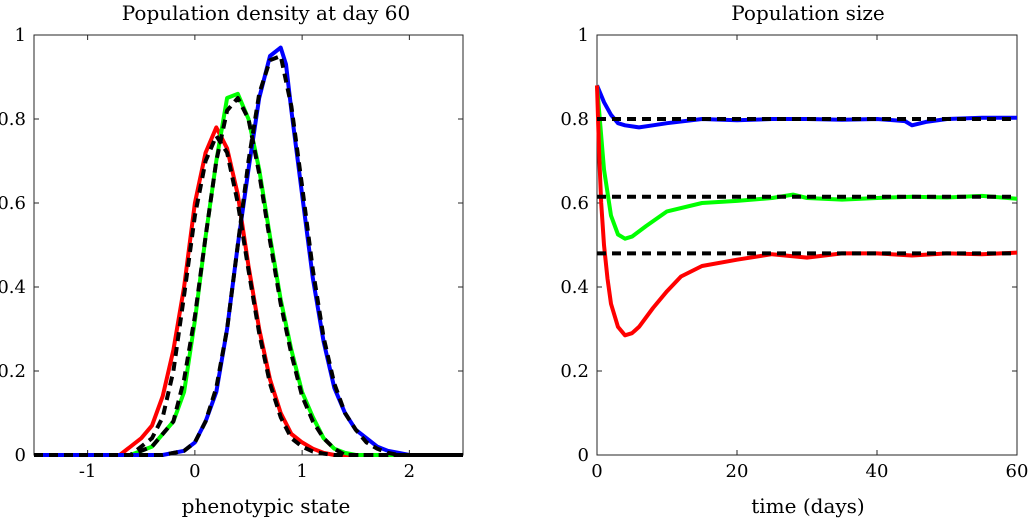  What do you see at coordinates (301, 471) in the screenshot?
I see `x-tick-label: 1` at bounding box center [301, 471].